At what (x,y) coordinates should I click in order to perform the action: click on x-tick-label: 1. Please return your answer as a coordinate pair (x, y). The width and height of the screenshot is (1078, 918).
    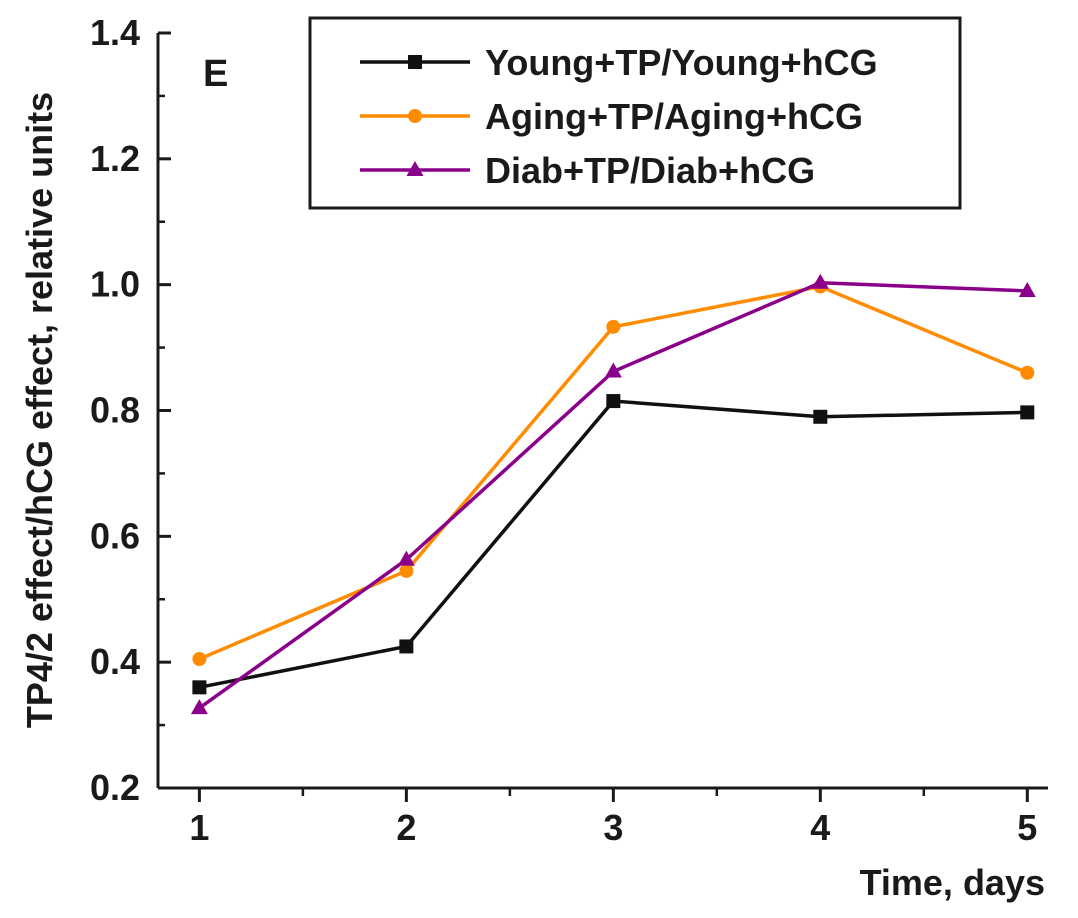
    Looking at the image, I should click on (199, 827).